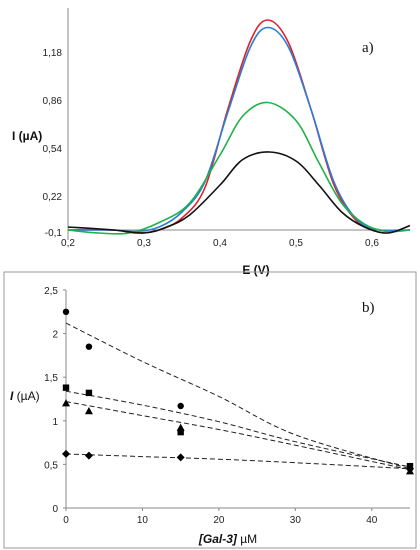 Image resolution: width=420 pixels, height=550 pixels. Describe the element at coordinates (144, 243) in the screenshot. I see `panel-a-x-tick-label: 0,3` at that location.